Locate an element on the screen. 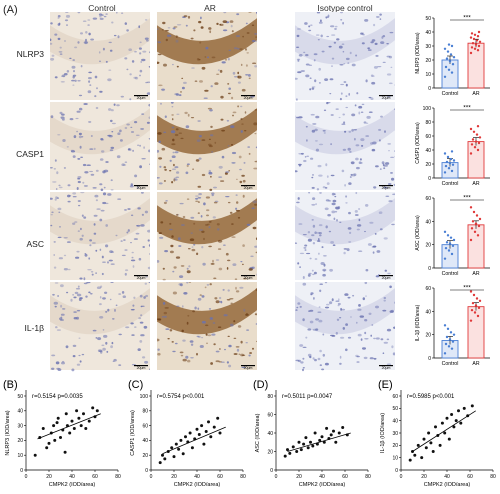  y-tick-label: 50 is located at coordinates (20, 397).